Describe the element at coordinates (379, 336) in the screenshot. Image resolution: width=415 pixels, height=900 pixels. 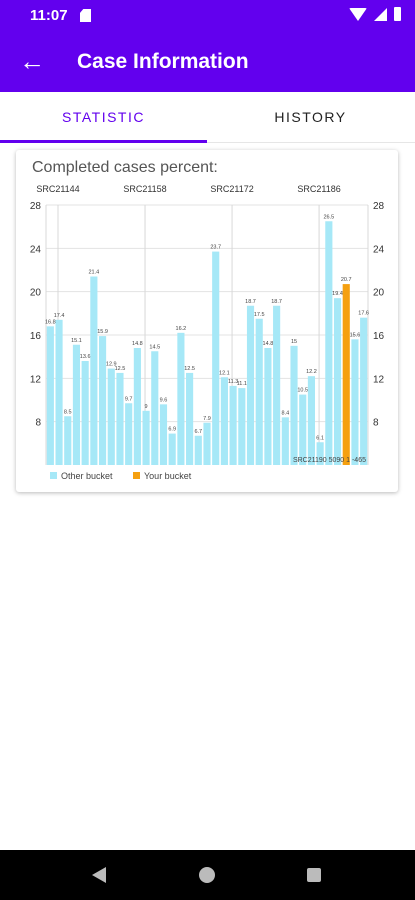
I see `y-tick-label-right: 16` at that location.